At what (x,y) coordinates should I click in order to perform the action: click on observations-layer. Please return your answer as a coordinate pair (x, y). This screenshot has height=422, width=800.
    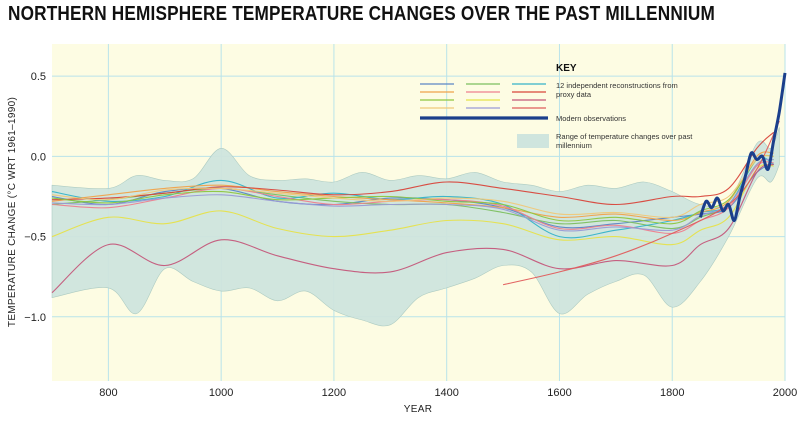
    Looking at the image, I should click on (742, 147).